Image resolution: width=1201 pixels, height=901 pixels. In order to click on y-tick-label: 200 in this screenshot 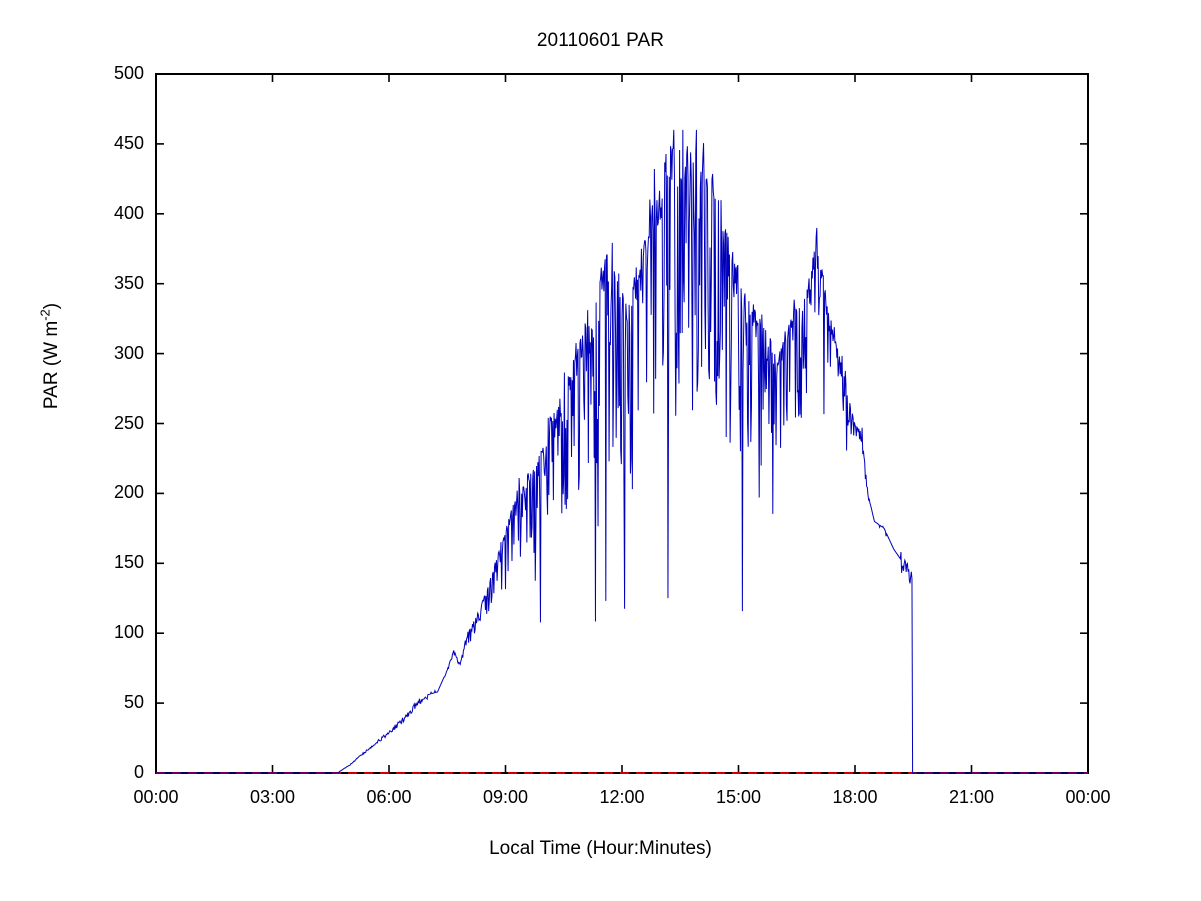, I will do `click(128, 492)`.